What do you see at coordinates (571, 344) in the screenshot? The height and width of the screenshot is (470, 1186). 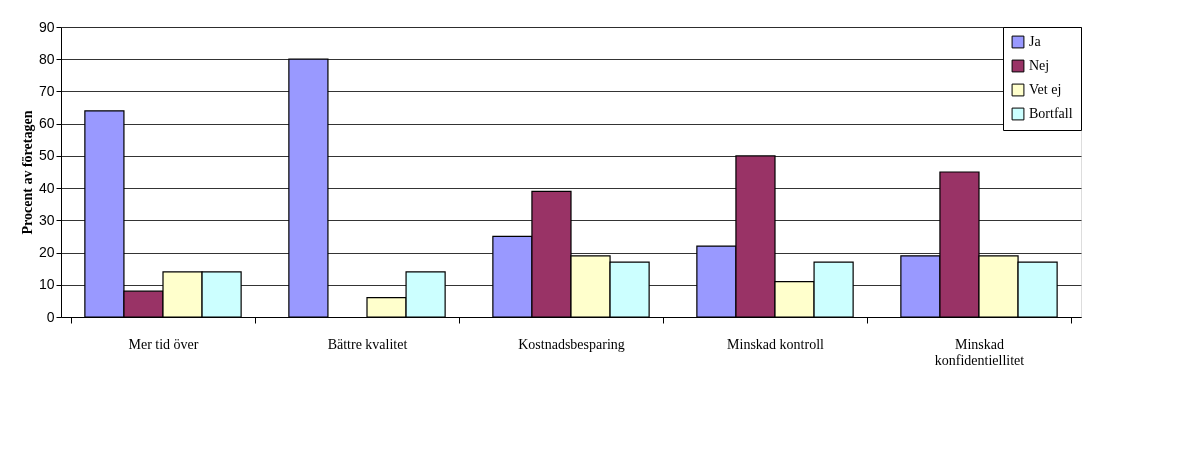 I see `x-tick-label: Kostnadsbesparing` at bounding box center [571, 344].